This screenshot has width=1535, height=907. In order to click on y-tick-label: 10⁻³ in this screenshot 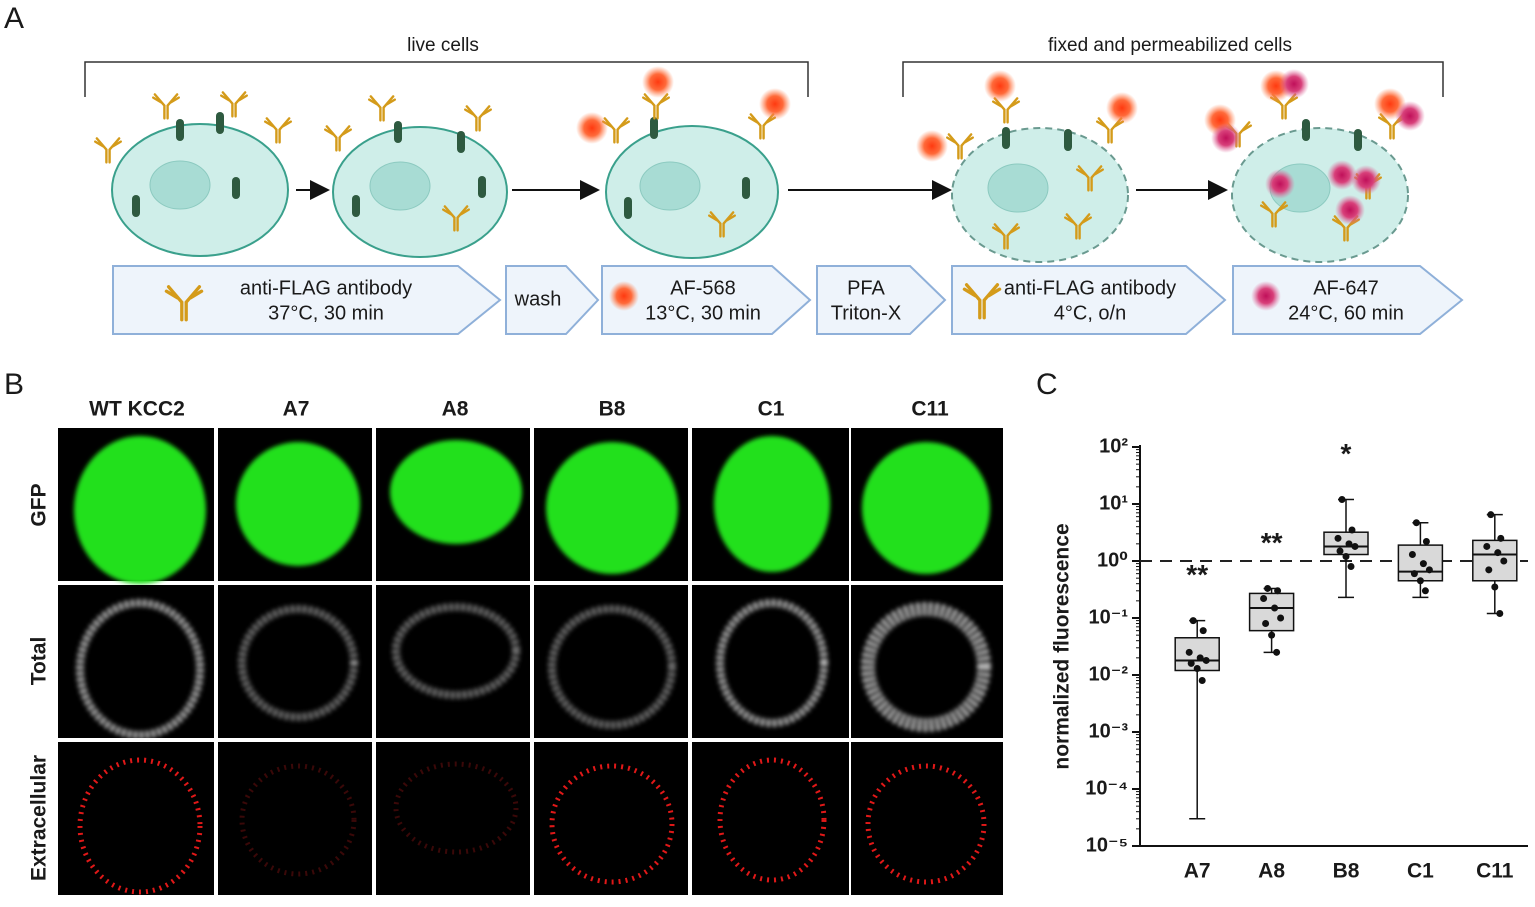, I will do `click(1109, 731)`.